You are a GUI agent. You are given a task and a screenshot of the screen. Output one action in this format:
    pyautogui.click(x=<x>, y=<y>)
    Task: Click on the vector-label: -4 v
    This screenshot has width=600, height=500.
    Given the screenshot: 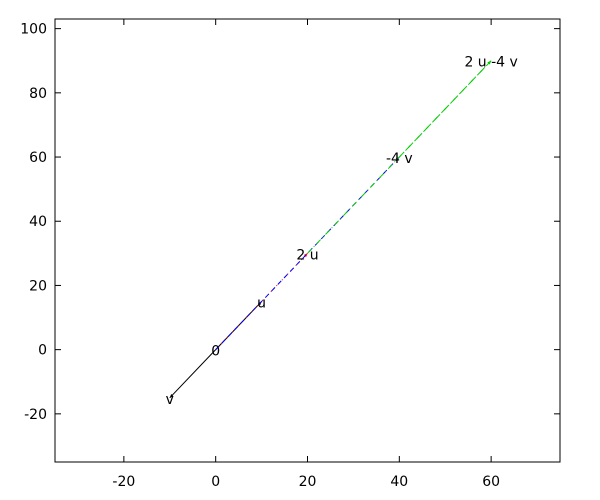 What is the action you would take?
    pyautogui.click(x=399, y=159)
    